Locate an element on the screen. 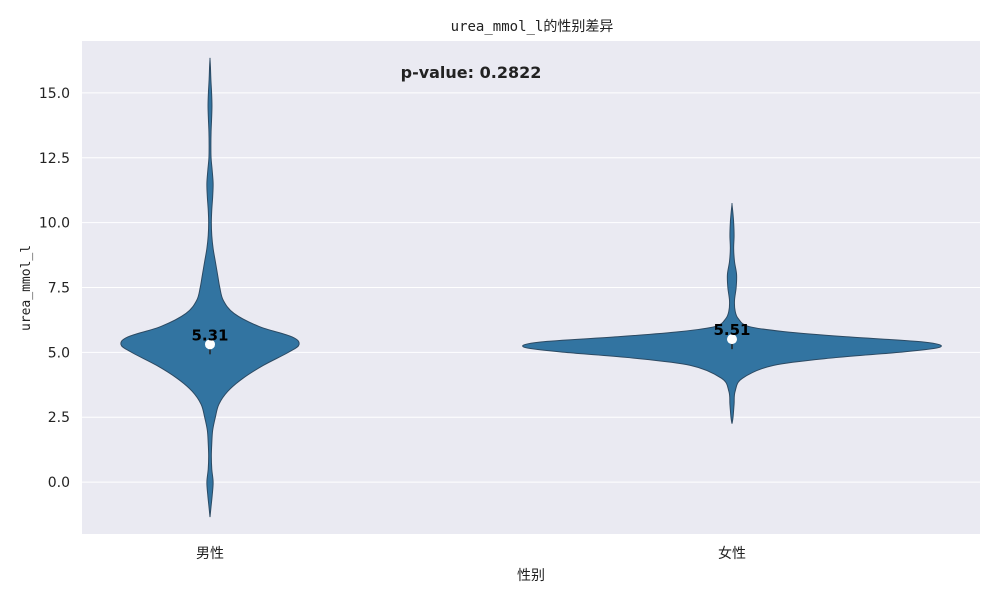 Image resolution: width=1000 pixels, height=600 pixels. violin-male is located at coordinates (210, 287).